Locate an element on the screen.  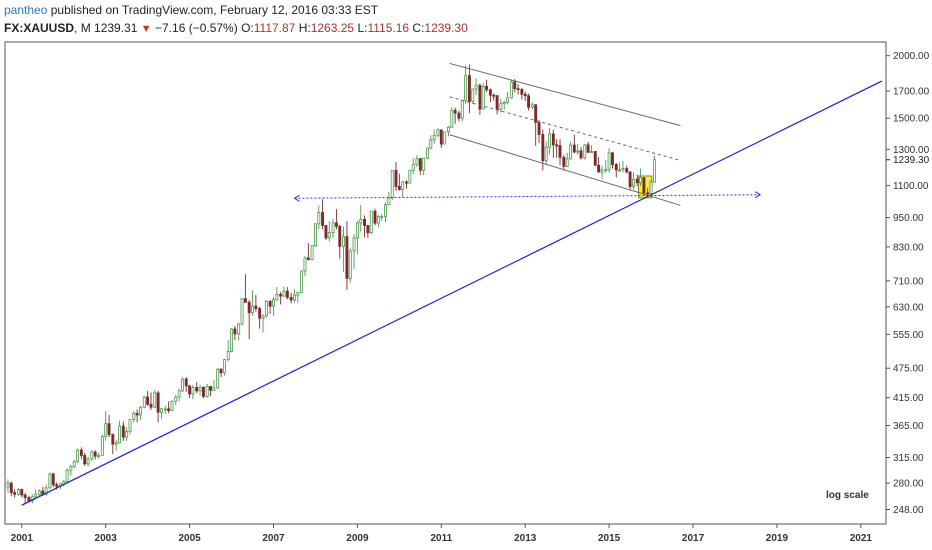
trendline-channel-lower is located at coordinates (565, 170).